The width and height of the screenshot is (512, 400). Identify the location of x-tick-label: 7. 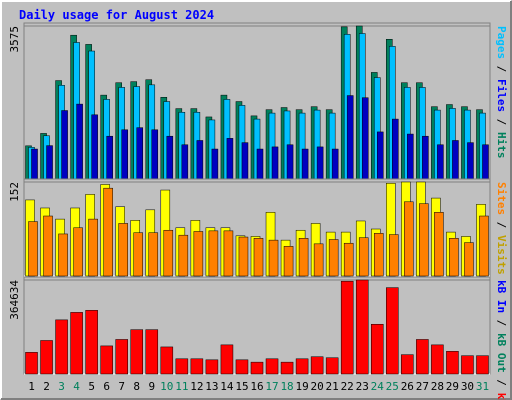
(121, 386).